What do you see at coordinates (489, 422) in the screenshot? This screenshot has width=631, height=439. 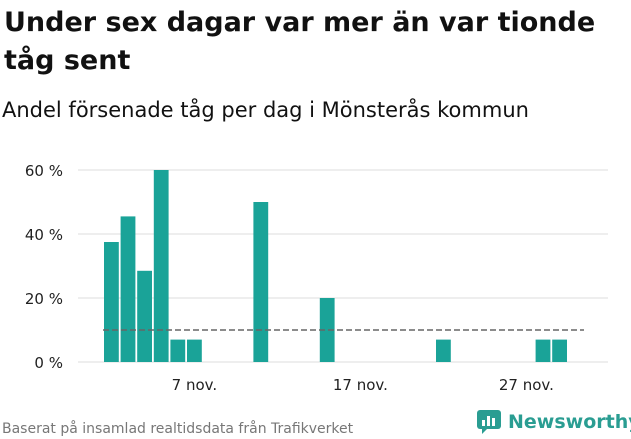 I see `newsworthy-logo-icon` at bounding box center [489, 422].